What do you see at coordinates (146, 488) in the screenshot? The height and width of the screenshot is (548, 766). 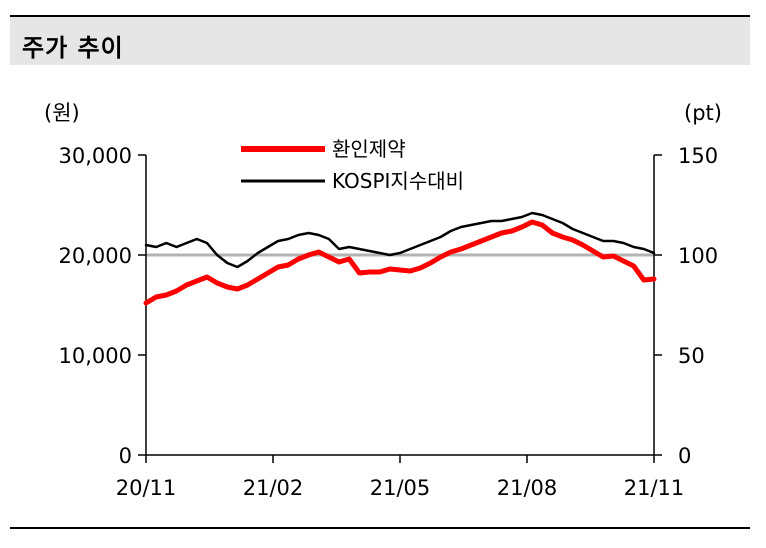 I see `x-tick-label: 20/11` at bounding box center [146, 488].